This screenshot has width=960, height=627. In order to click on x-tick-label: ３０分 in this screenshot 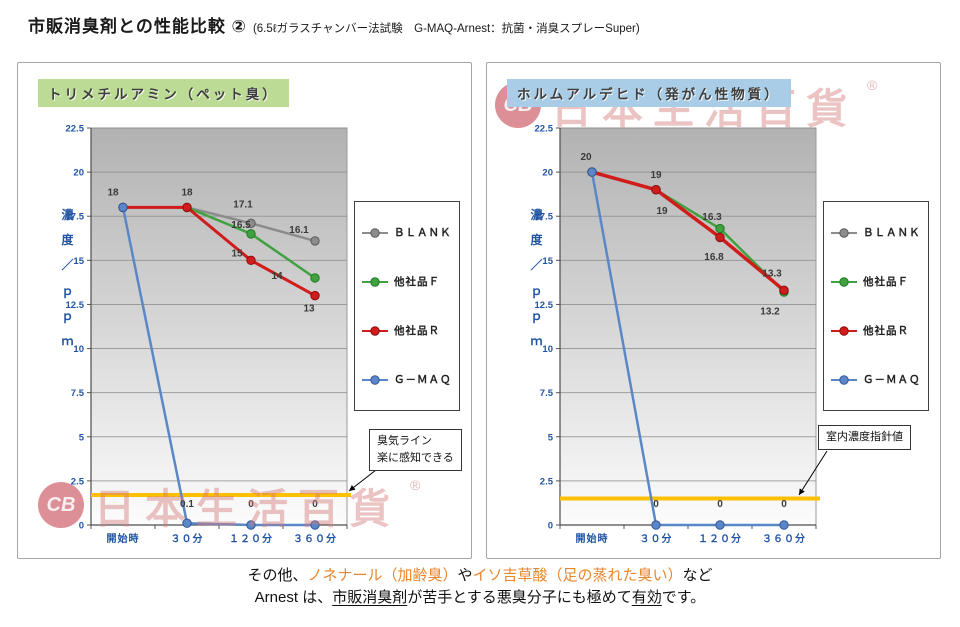, I will do `click(656, 538)`.